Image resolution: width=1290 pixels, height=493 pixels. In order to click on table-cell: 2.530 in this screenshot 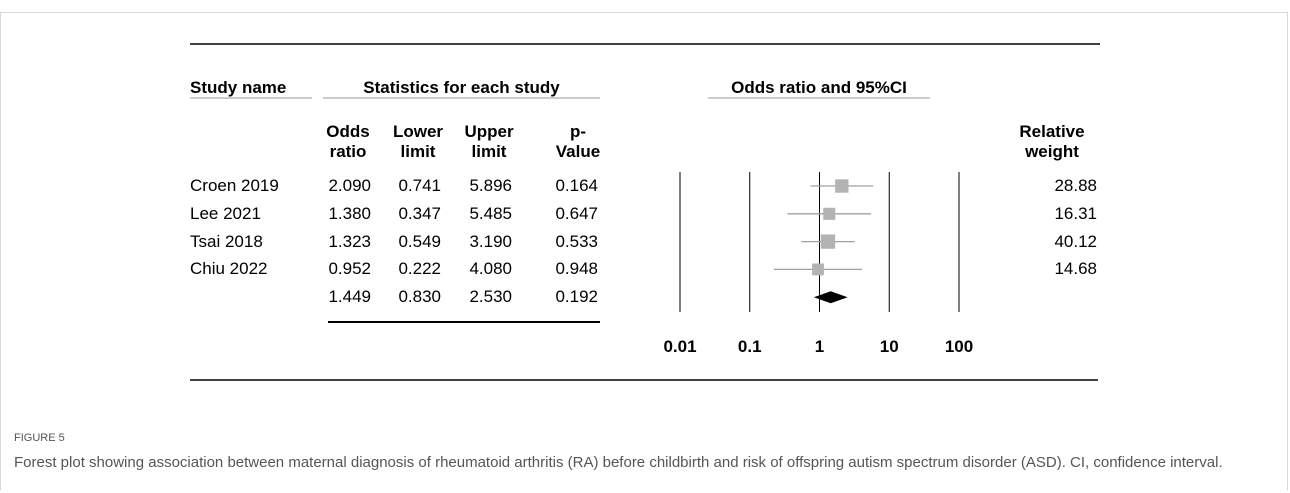, I will do `click(490, 297)`.